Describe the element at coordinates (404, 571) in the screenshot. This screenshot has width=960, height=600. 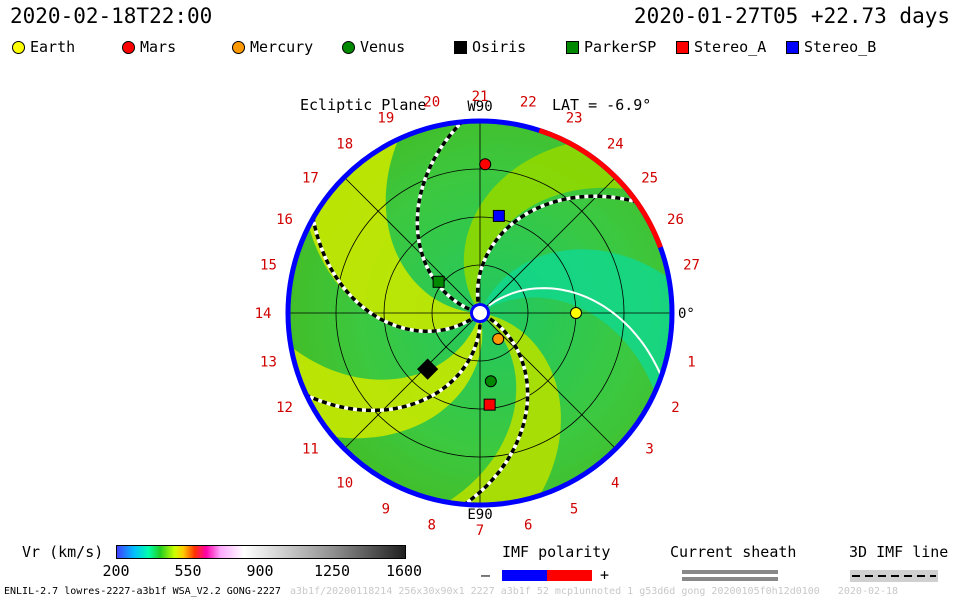
I see `colorbar-tick-1600: 1600` at that location.